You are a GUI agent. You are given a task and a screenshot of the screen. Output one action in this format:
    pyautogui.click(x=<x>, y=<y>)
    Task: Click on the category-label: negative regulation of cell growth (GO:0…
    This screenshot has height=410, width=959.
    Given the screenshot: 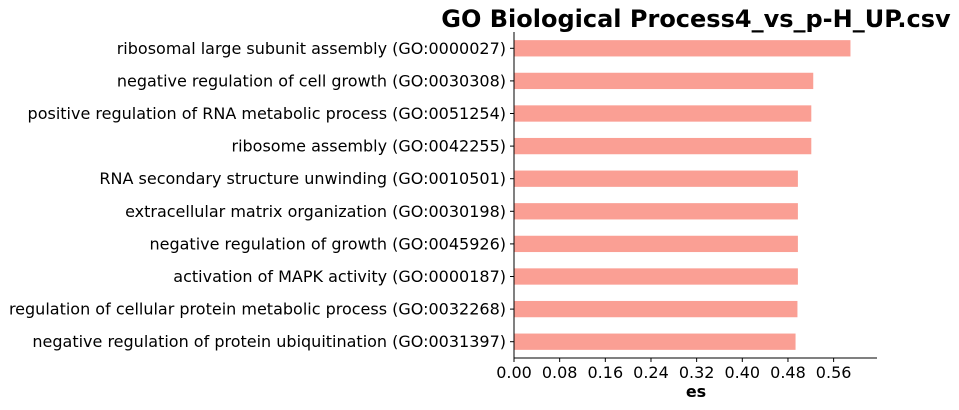 What is the action you would take?
    pyautogui.click(x=311, y=80)
    